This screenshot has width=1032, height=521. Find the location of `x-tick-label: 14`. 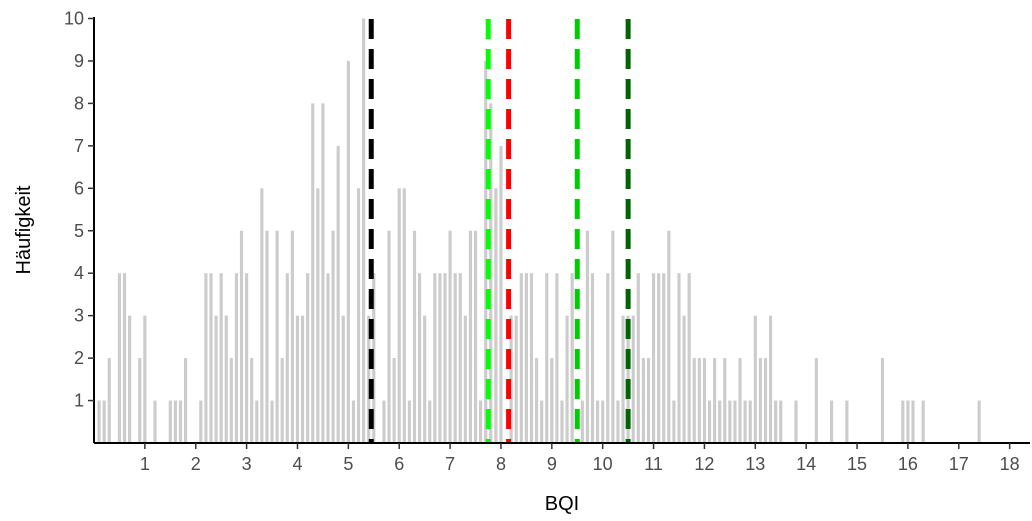

x-tick-label: 14 is located at coordinates (806, 464).